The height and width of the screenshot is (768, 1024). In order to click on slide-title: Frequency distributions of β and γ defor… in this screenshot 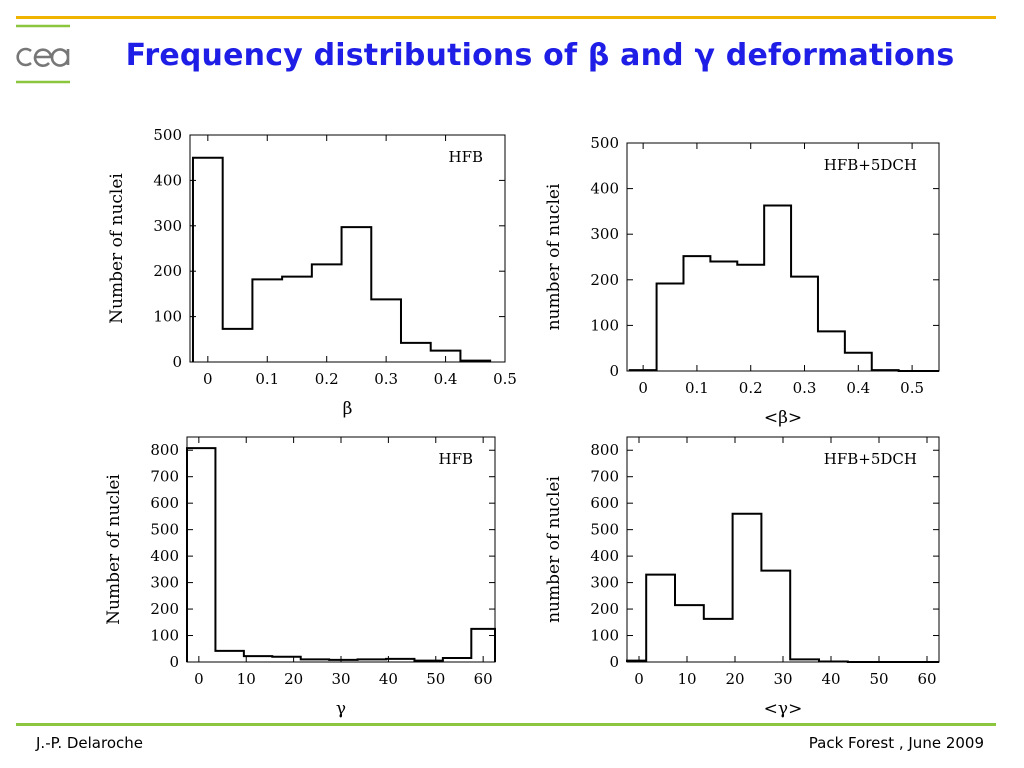, I will do `click(540, 55)`.